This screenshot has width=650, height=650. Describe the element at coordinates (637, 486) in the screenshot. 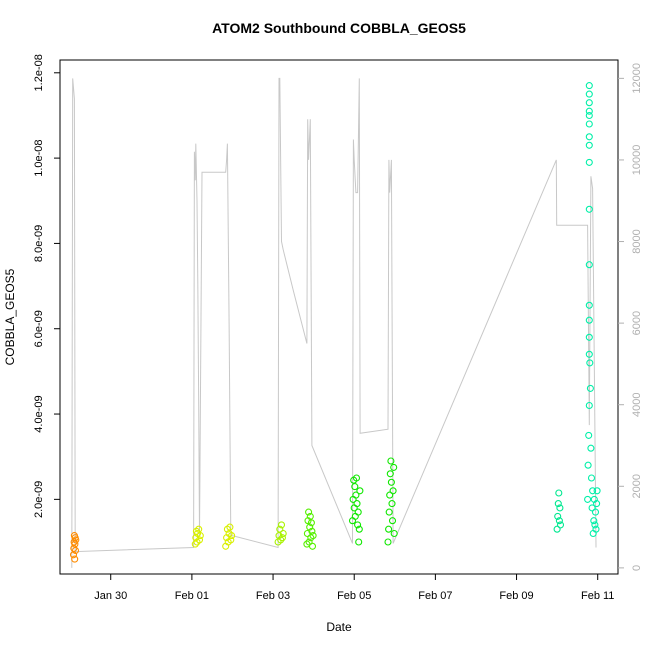

I see `y2-tick-label: 2000` at that location.